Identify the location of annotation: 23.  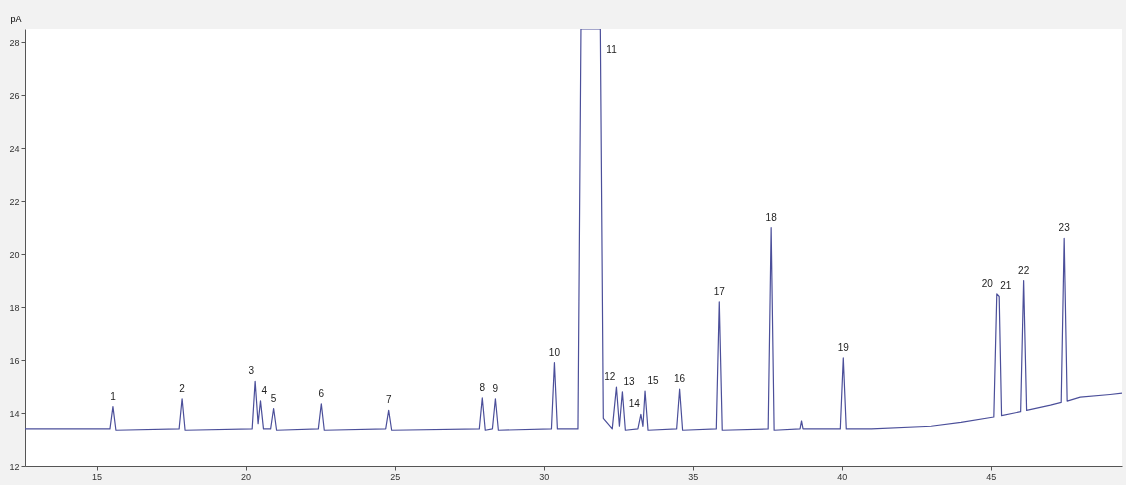
(1064, 228).